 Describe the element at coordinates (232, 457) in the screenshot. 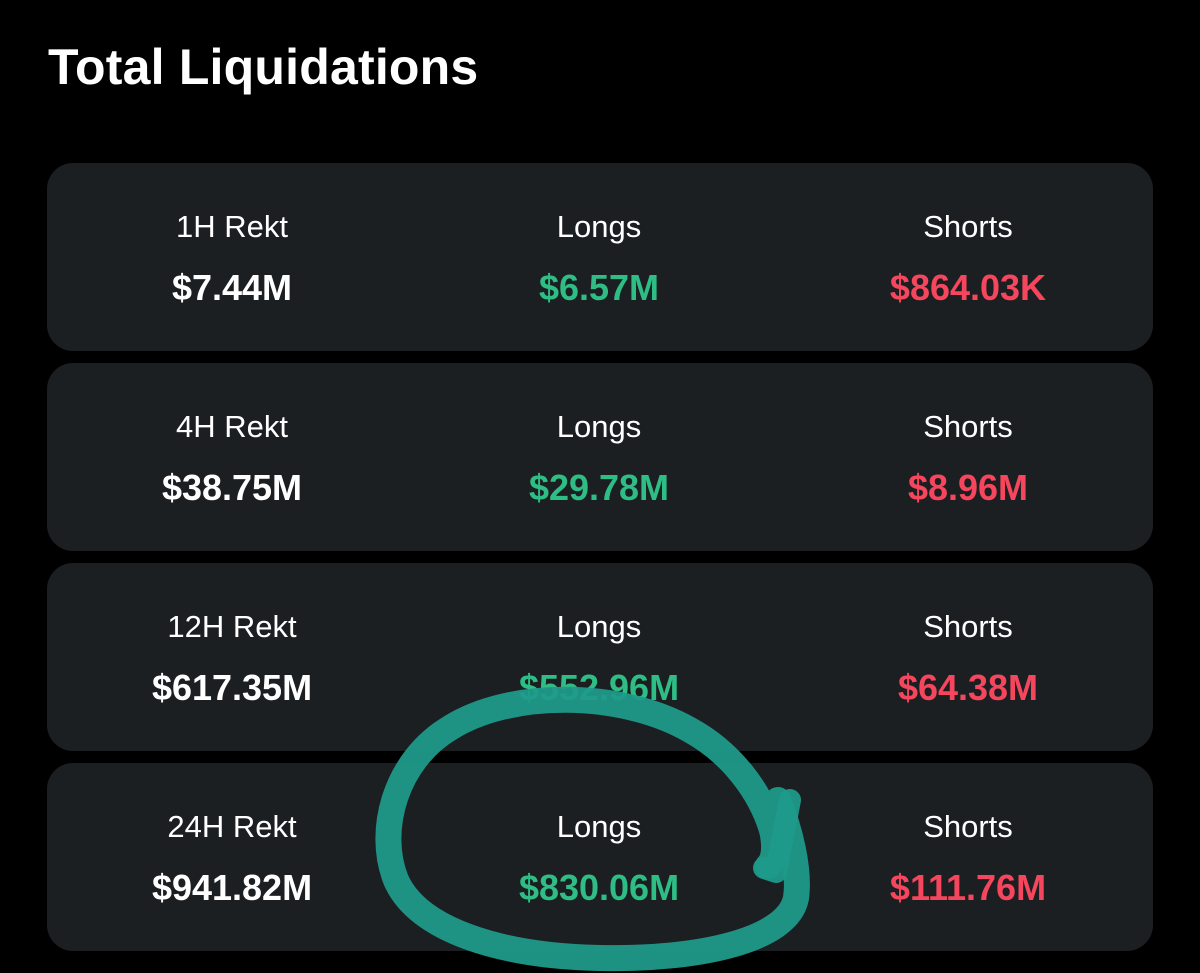

I see `total-column: 4H Rekt $38.75M` at that location.